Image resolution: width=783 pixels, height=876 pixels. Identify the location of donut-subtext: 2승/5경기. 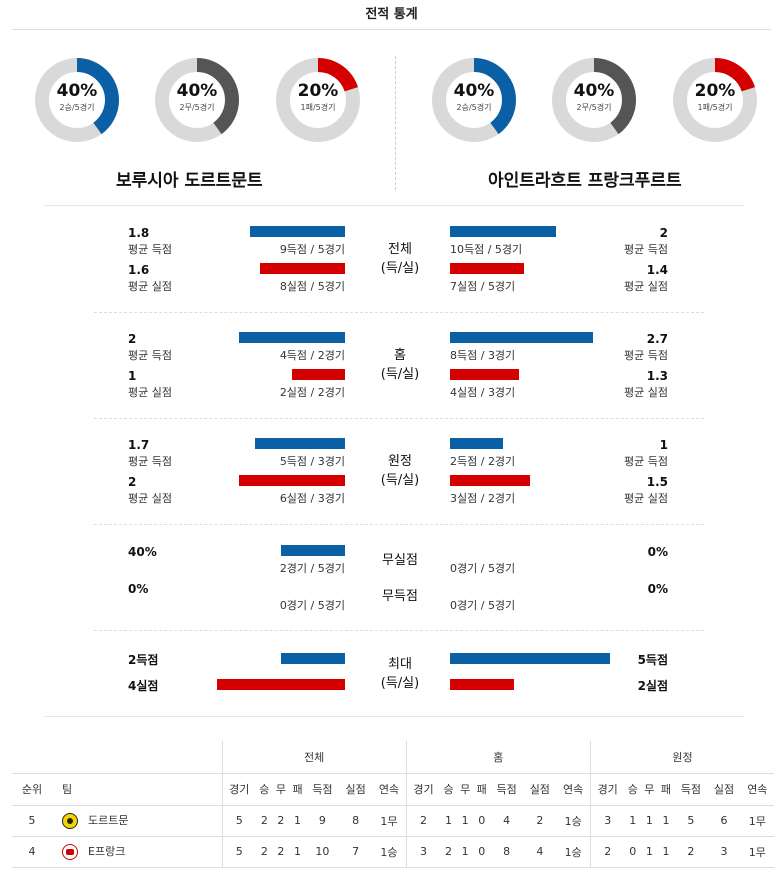
(474, 107).